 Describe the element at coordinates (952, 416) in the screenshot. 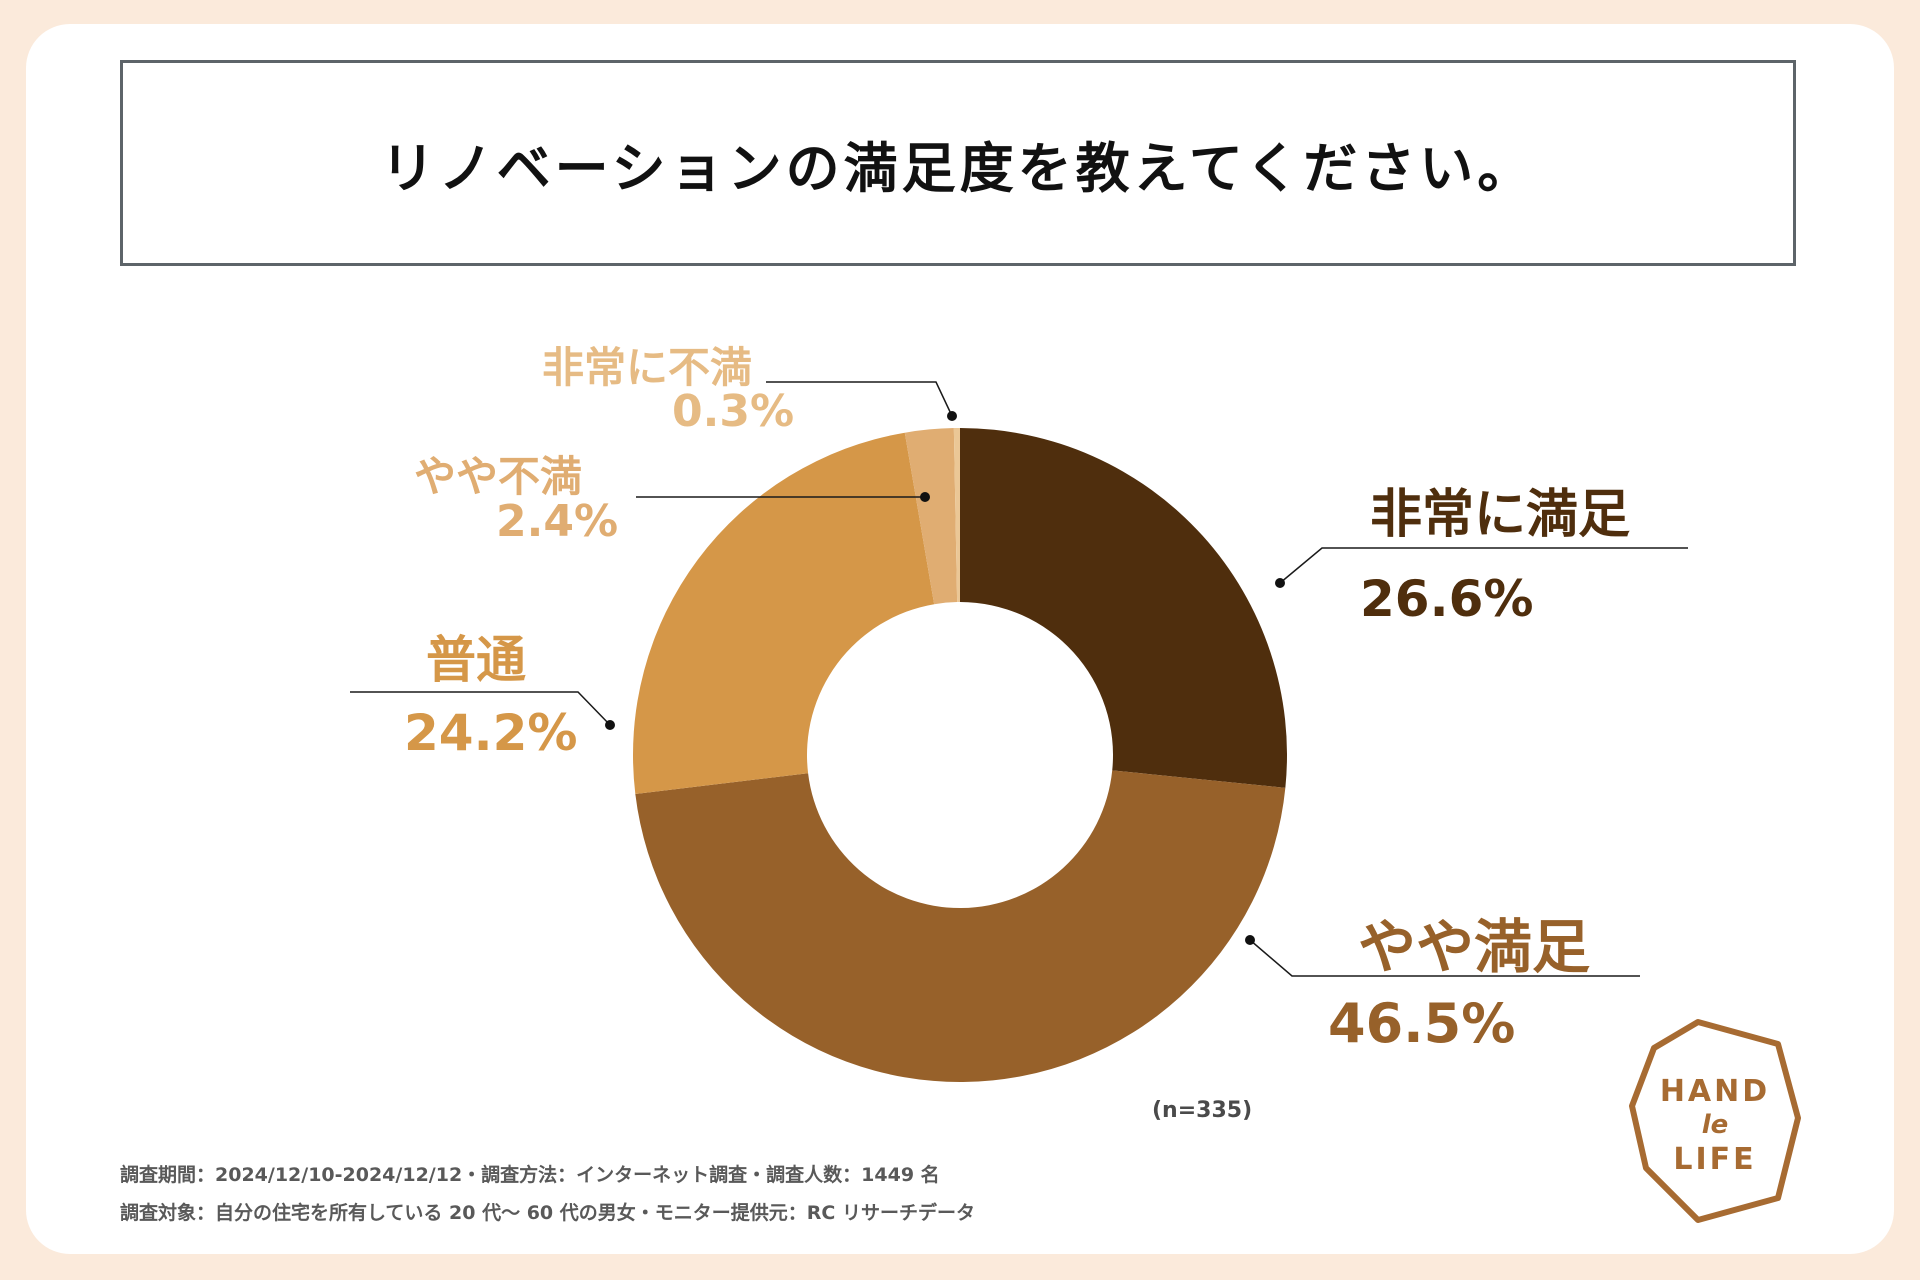

I see `leader-dot-very-dissatisfied` at that location.